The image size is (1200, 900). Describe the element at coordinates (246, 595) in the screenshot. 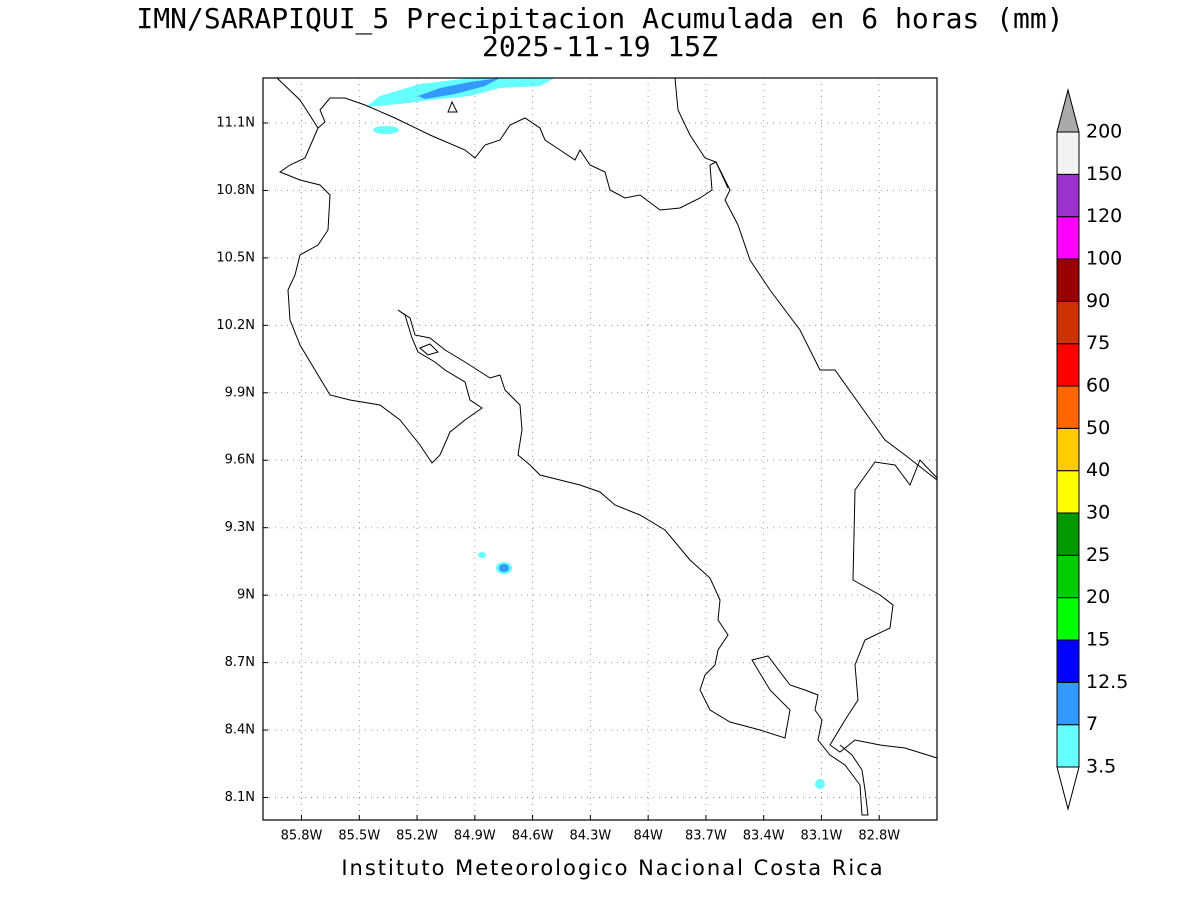

I see `y-tick-label: 9N` at that location.